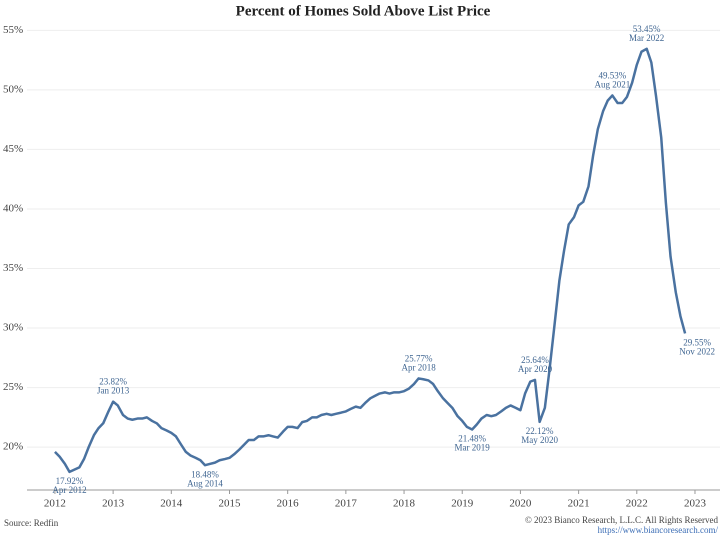 The image size is (726, 538). What do you see at coordinates (113, 382) in the screenshot?
I see `annotation-value: 23.82%` at bounding box center [113, 382].